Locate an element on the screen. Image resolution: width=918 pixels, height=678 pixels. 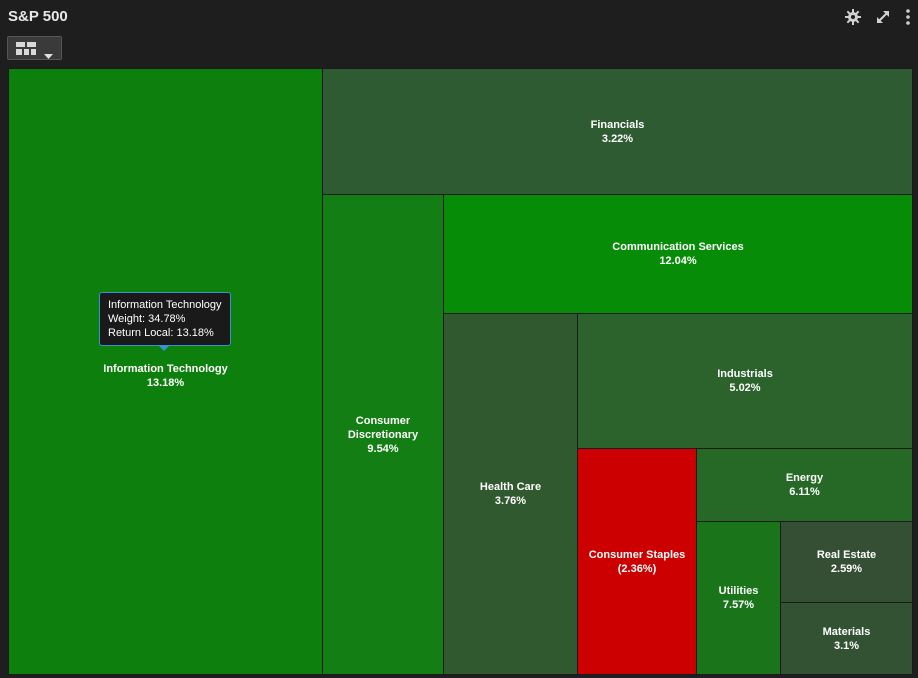
tile-label-group: Information Technology 13.18% is located at coordinates (165, 376).